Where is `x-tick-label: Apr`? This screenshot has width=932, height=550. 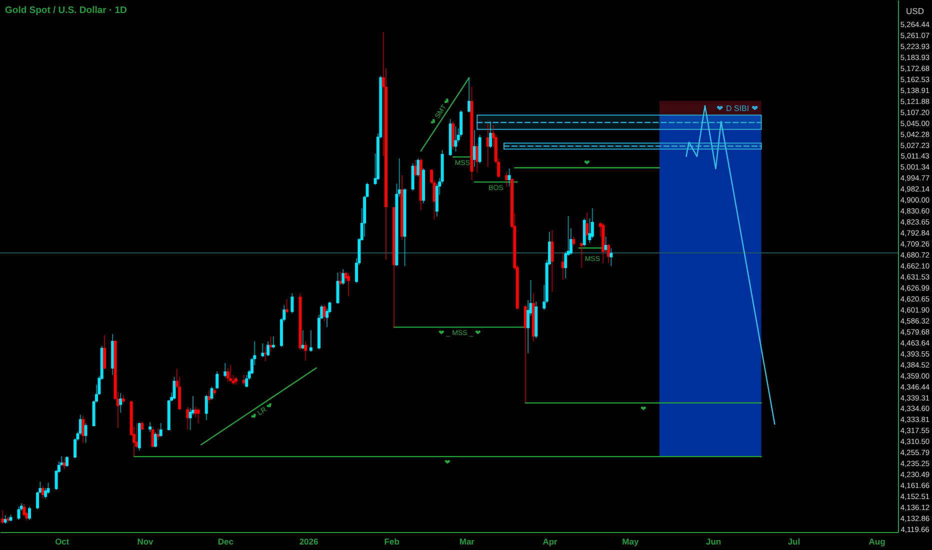
x-tick-label: Apr is located at coordinates (550, 541).